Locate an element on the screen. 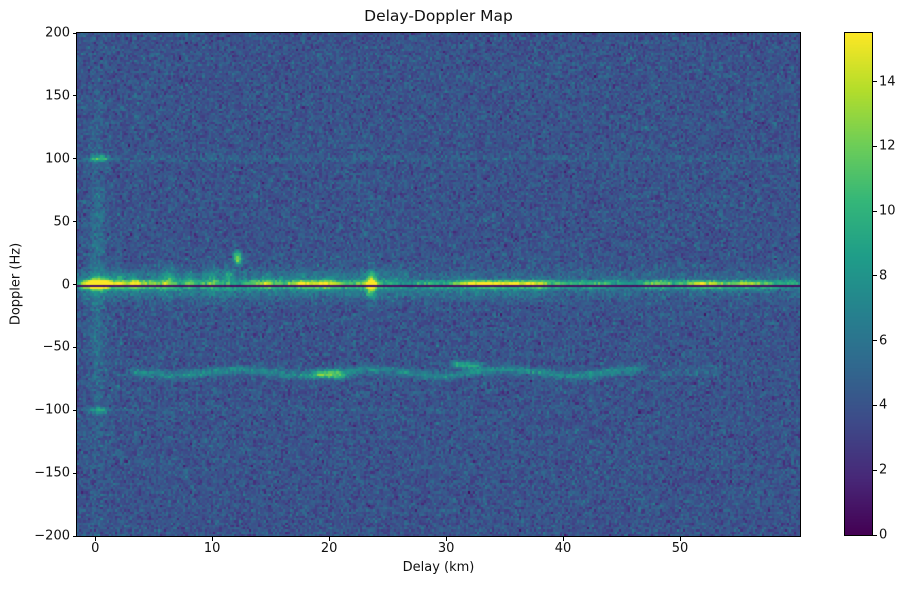  x-tick-label: 50 is located at coordinates (680, 548).